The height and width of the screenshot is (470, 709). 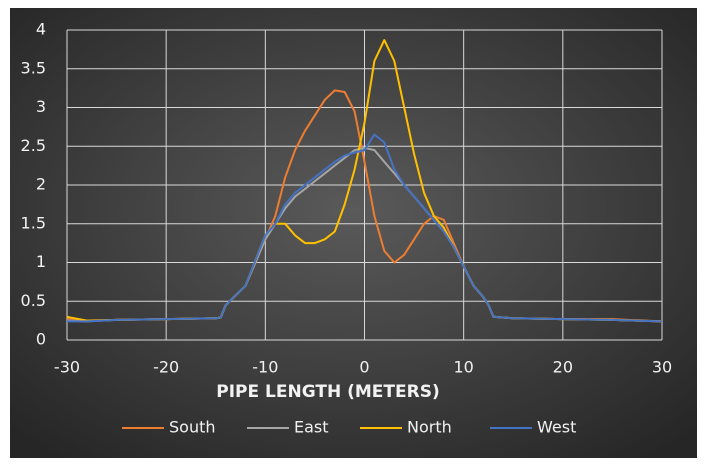 I want to click on legend-label: South, so click(x=192, y=427).